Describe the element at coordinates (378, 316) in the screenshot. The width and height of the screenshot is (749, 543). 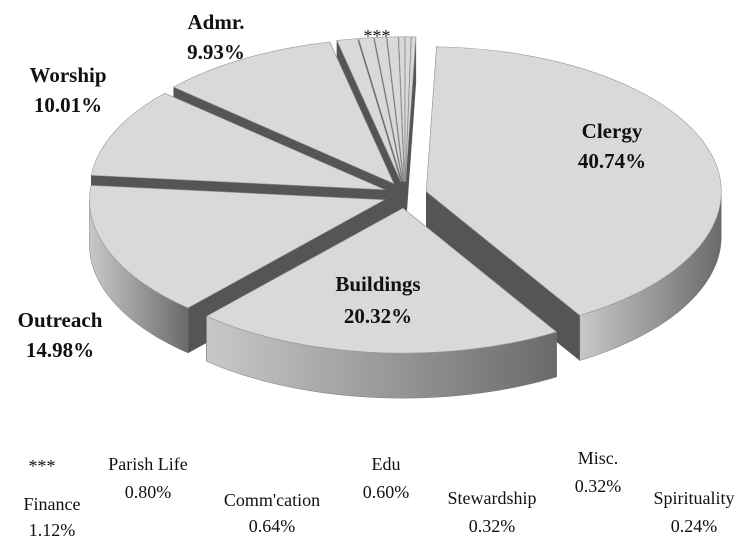
I see `slice-value-label: 20.32%` at that location.